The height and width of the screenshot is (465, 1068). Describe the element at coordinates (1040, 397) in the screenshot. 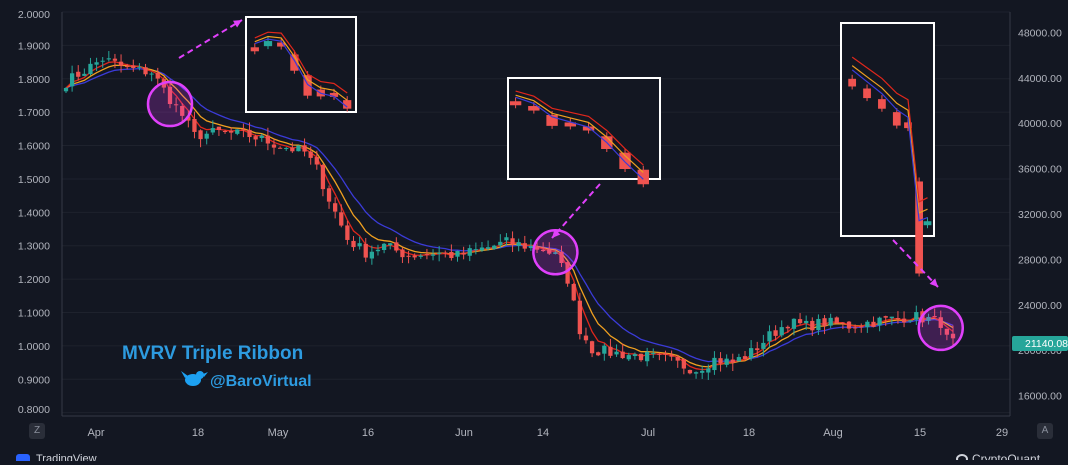

I see `right-tick-label: 16000.00` at that location.